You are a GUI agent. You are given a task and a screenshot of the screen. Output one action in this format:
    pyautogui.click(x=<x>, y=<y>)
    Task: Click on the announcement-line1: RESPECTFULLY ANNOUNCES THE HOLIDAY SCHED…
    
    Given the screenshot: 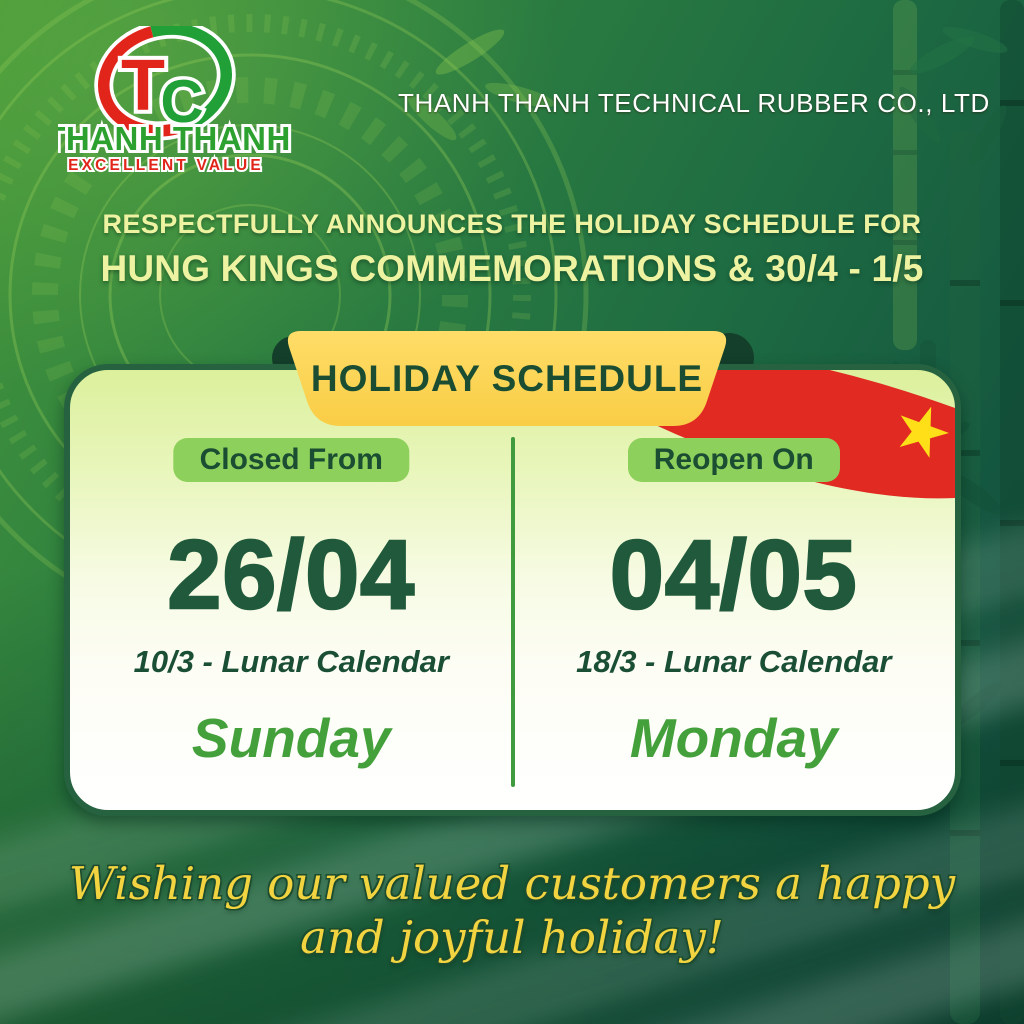 What is the action you would take?
    pyautogui.click(x=512, y=224)
    